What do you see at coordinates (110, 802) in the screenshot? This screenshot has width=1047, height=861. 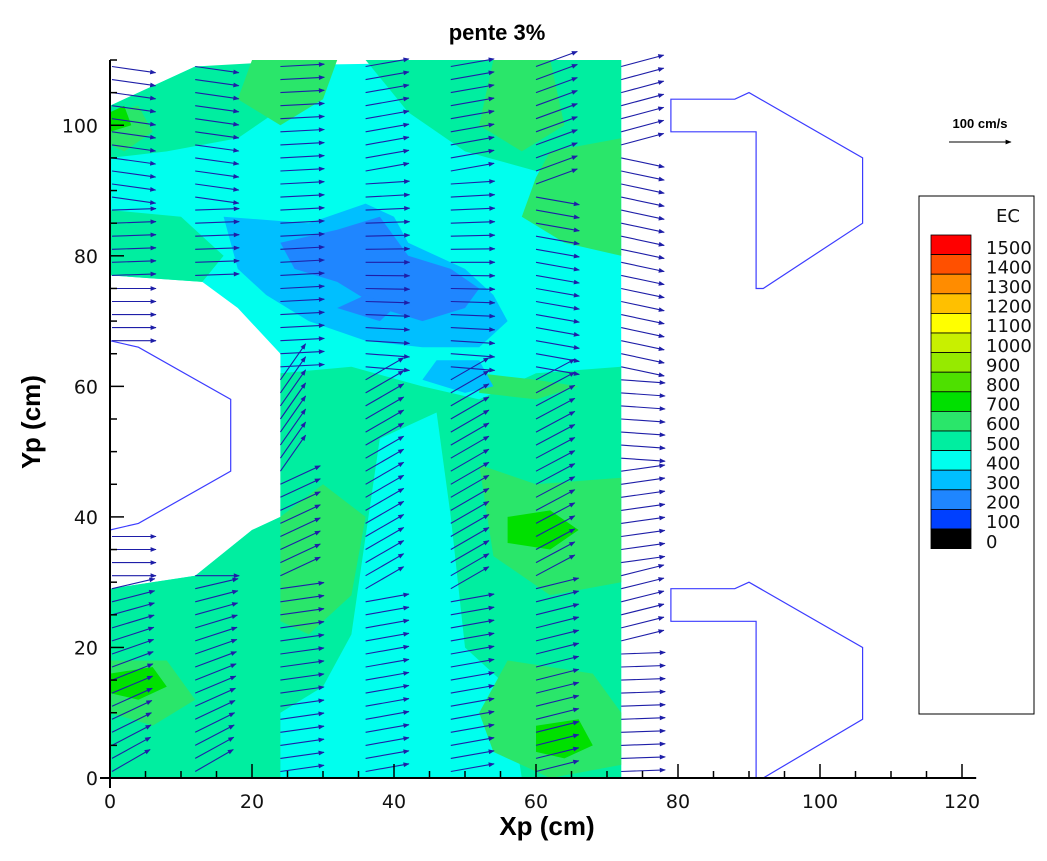 I see `x-tick-label: 0` at bounding box center [110, 802].